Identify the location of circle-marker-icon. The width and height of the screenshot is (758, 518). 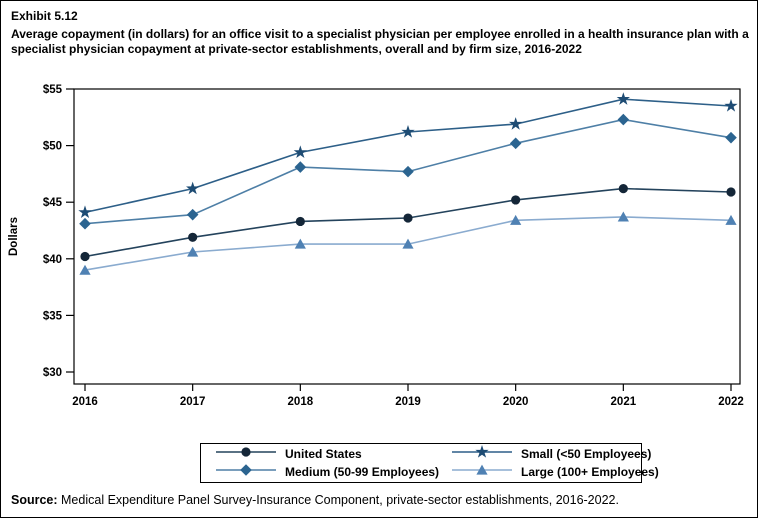
(246, 454).